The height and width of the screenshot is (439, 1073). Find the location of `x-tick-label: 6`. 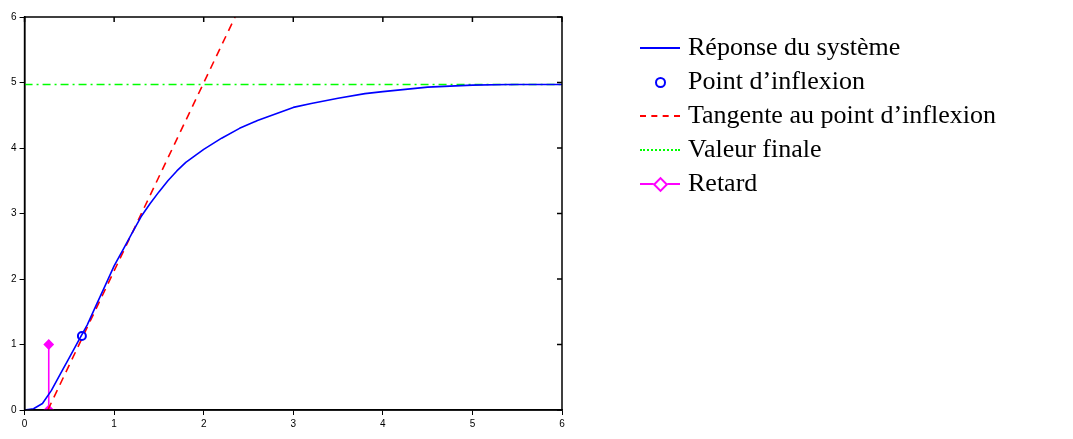

x-tick-label: 6 is located at coordinates (562, 423).